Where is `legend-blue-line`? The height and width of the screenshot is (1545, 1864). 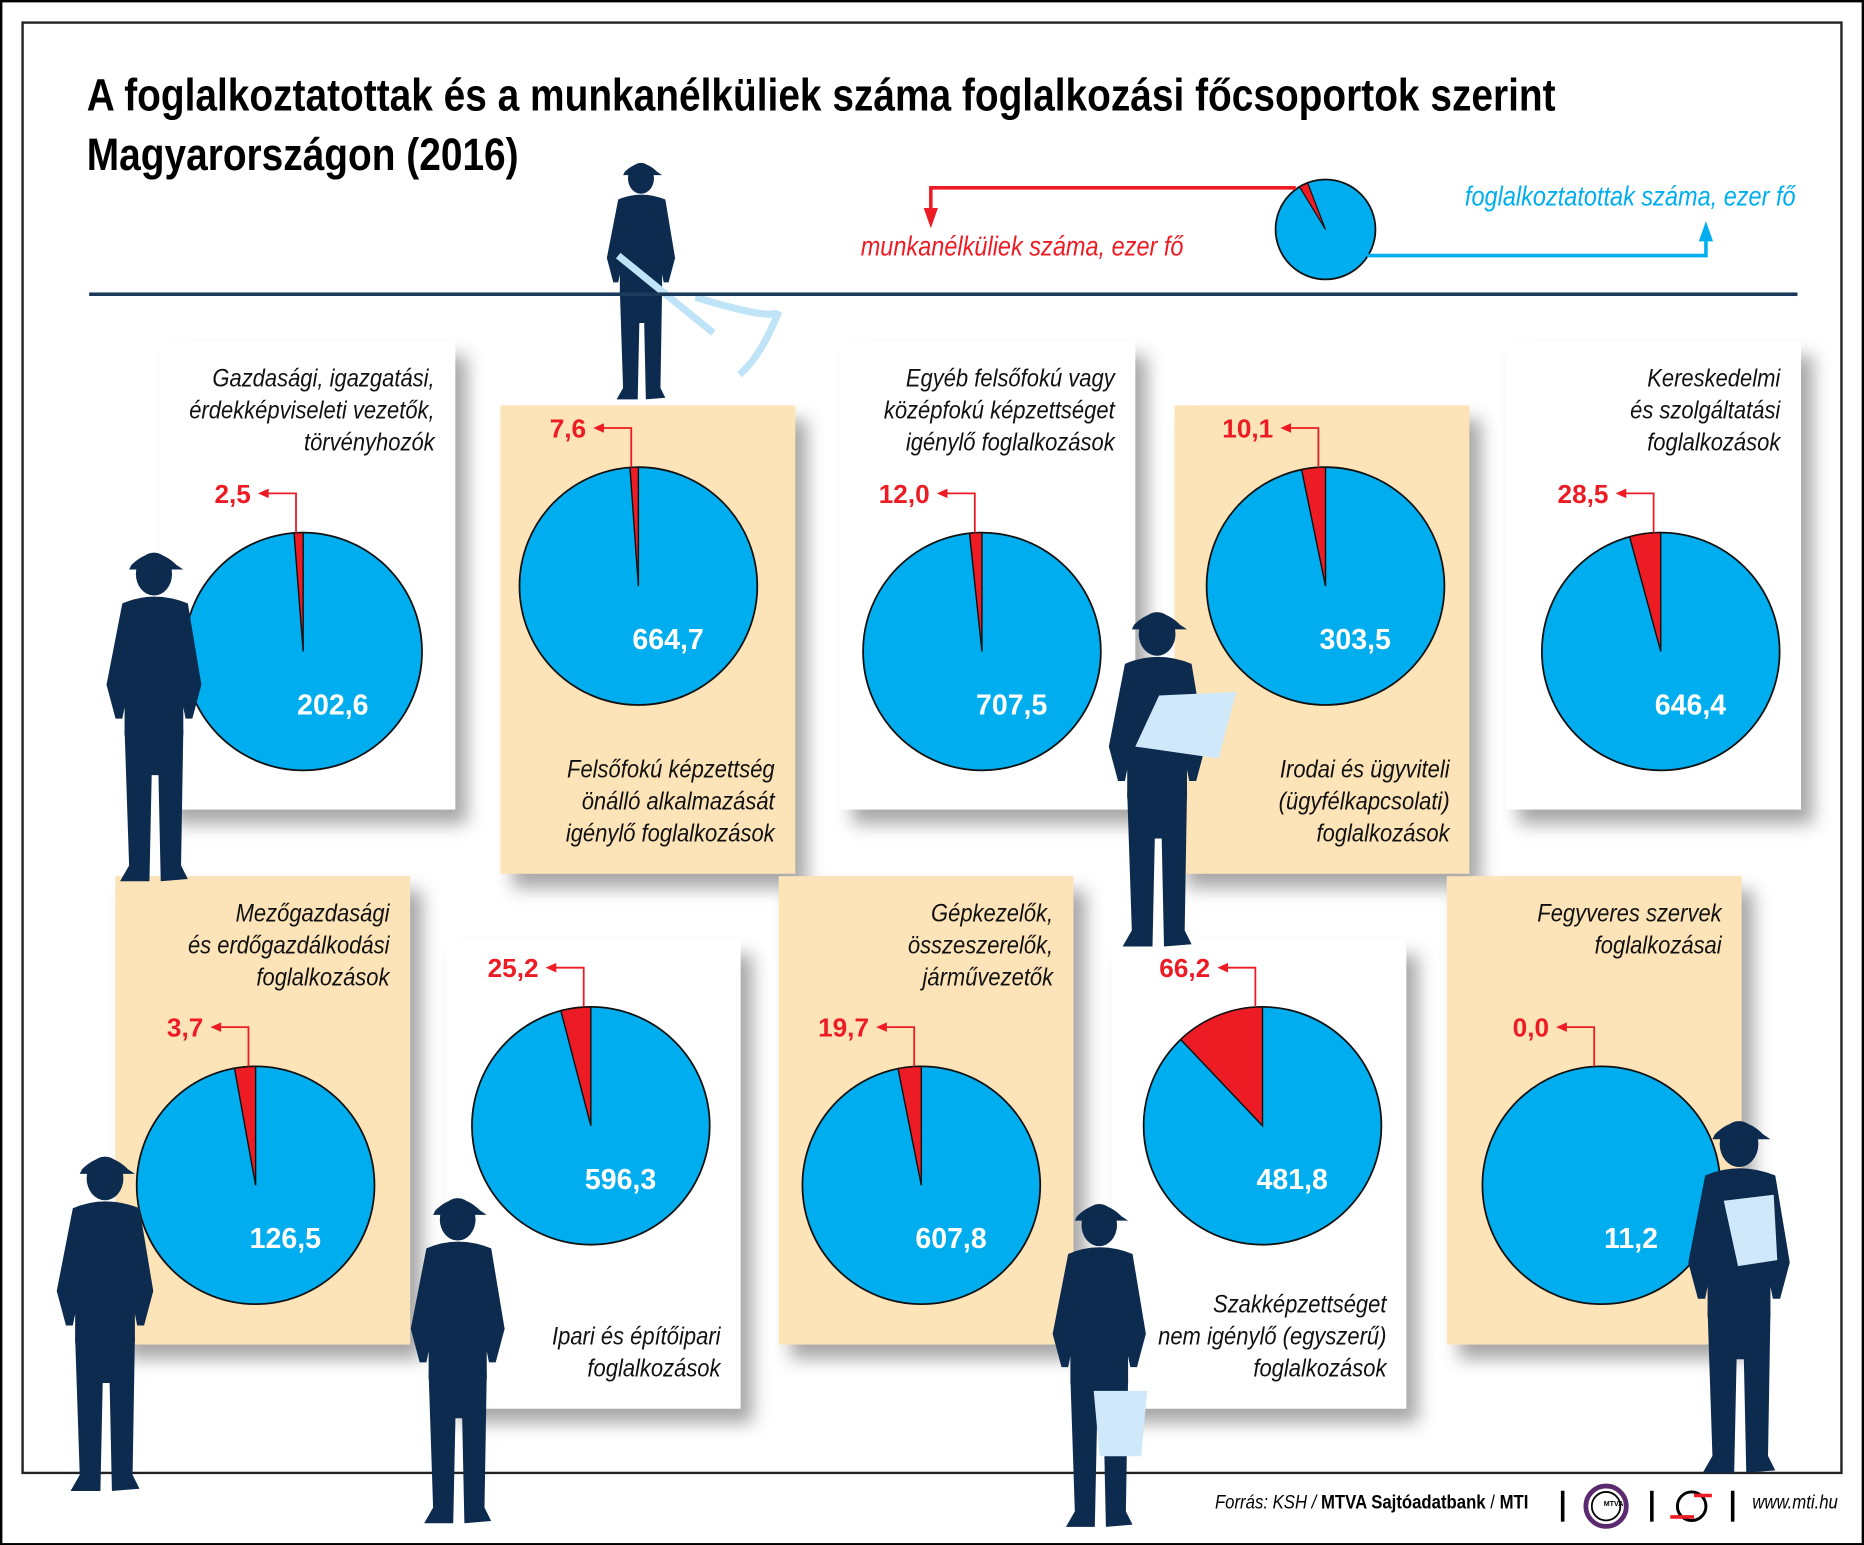
legend-blue-line is located at coordinates (1537, 247).